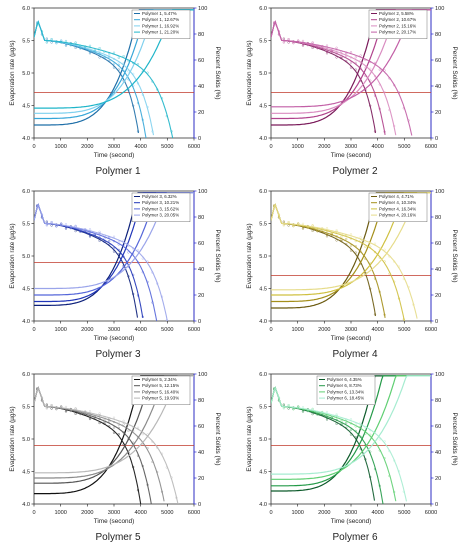 This screenshot has height=550, width=473. I want to click on y-tick-right-label: 0, so click(436, 139).